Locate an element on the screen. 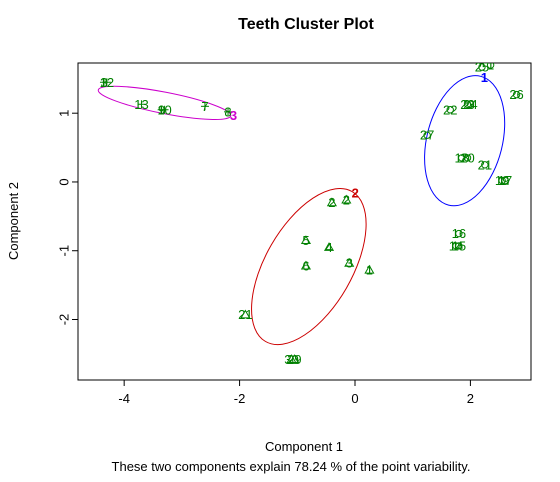  point-label: 26 is located at coordinates (516, 94).